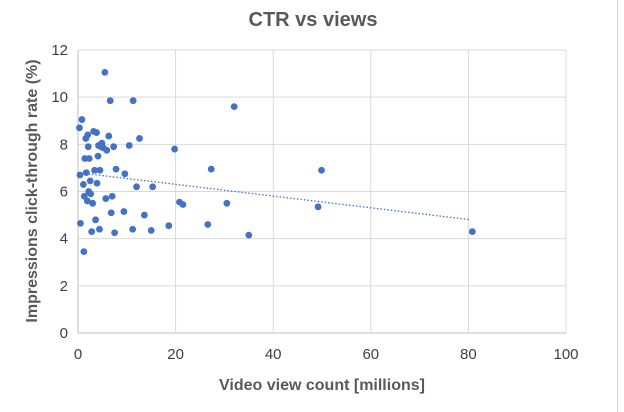 This screenshot has width=624, height=412. I want to click on x-tick-label: 20, so click(175, 354).